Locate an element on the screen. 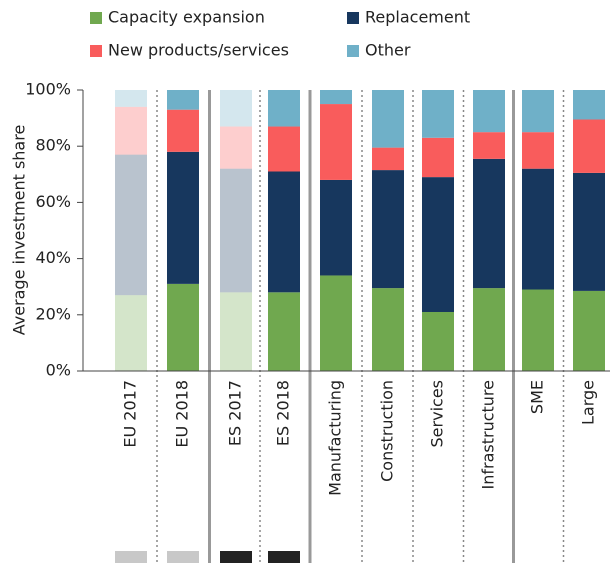  x-tick-label: Manufacturing is located at coordinates (335, 438).